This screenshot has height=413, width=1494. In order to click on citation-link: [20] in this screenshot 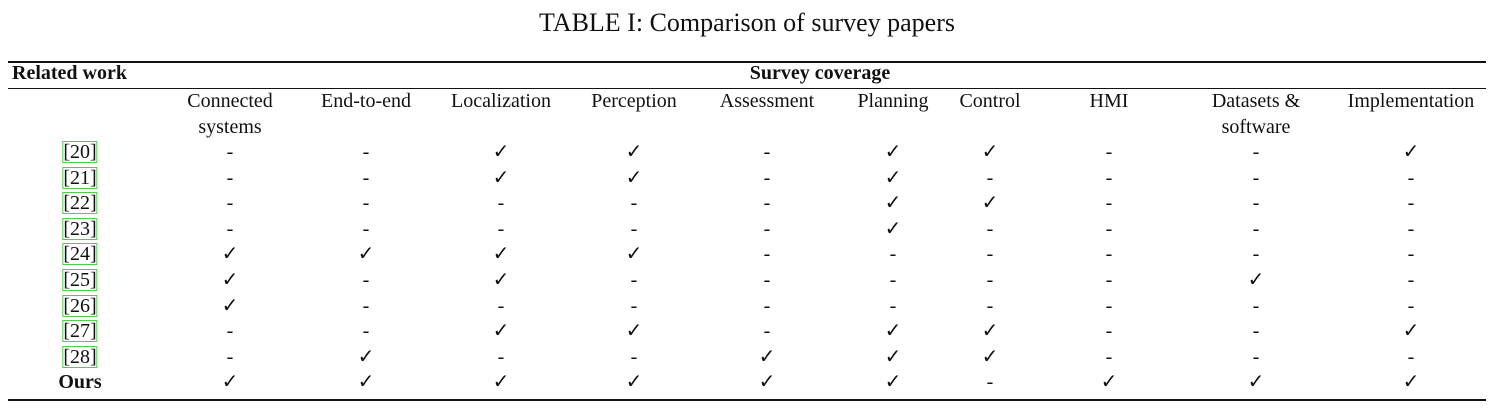, I will do `click(80, 152)`.